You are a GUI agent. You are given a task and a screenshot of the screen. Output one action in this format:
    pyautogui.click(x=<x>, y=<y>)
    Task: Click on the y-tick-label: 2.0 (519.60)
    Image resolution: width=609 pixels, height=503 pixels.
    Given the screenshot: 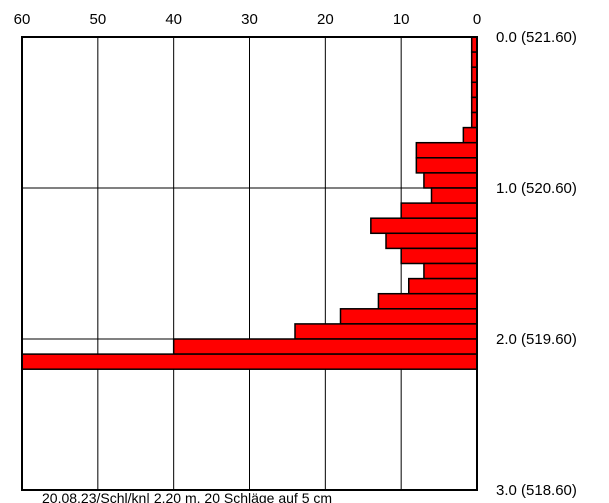 What is the action you would take?
    pyautogui.click(x=536, y=339)
    